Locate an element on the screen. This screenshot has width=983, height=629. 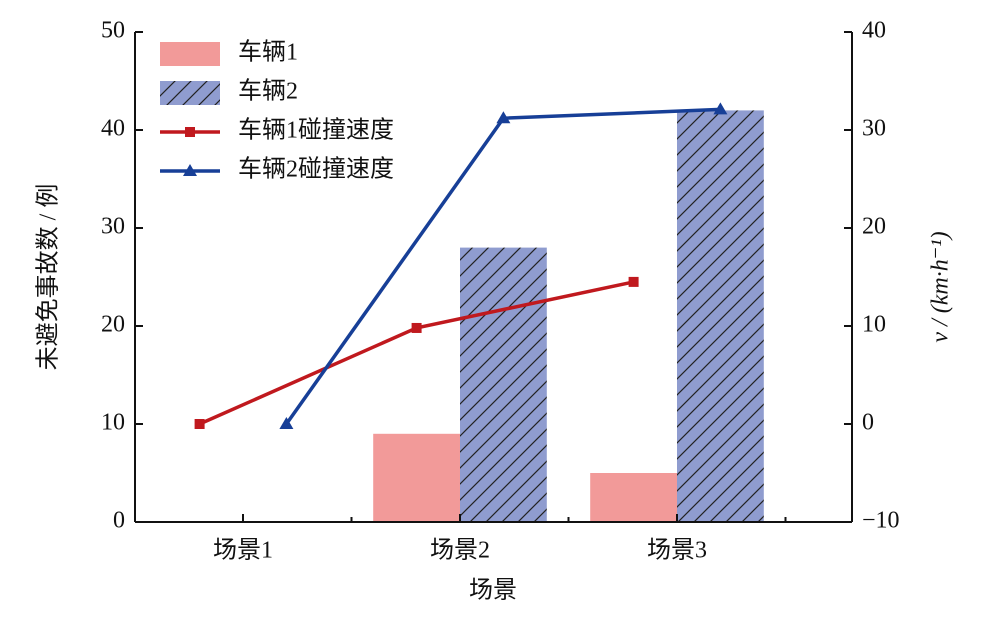
legend-label: 车辆2碰撞速度 is located at coordinates (316, 169).